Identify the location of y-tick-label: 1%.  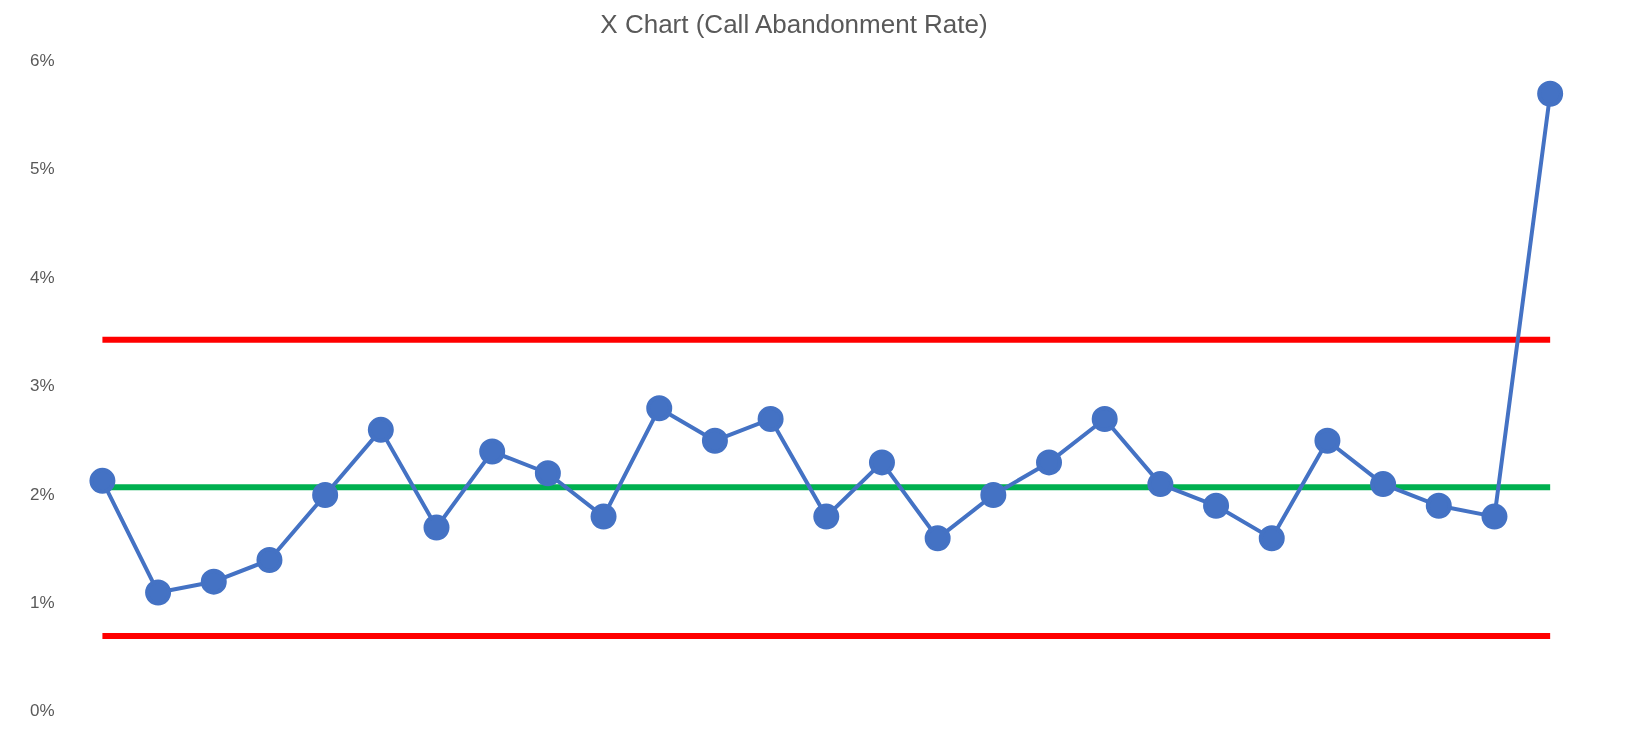
(42, 603).